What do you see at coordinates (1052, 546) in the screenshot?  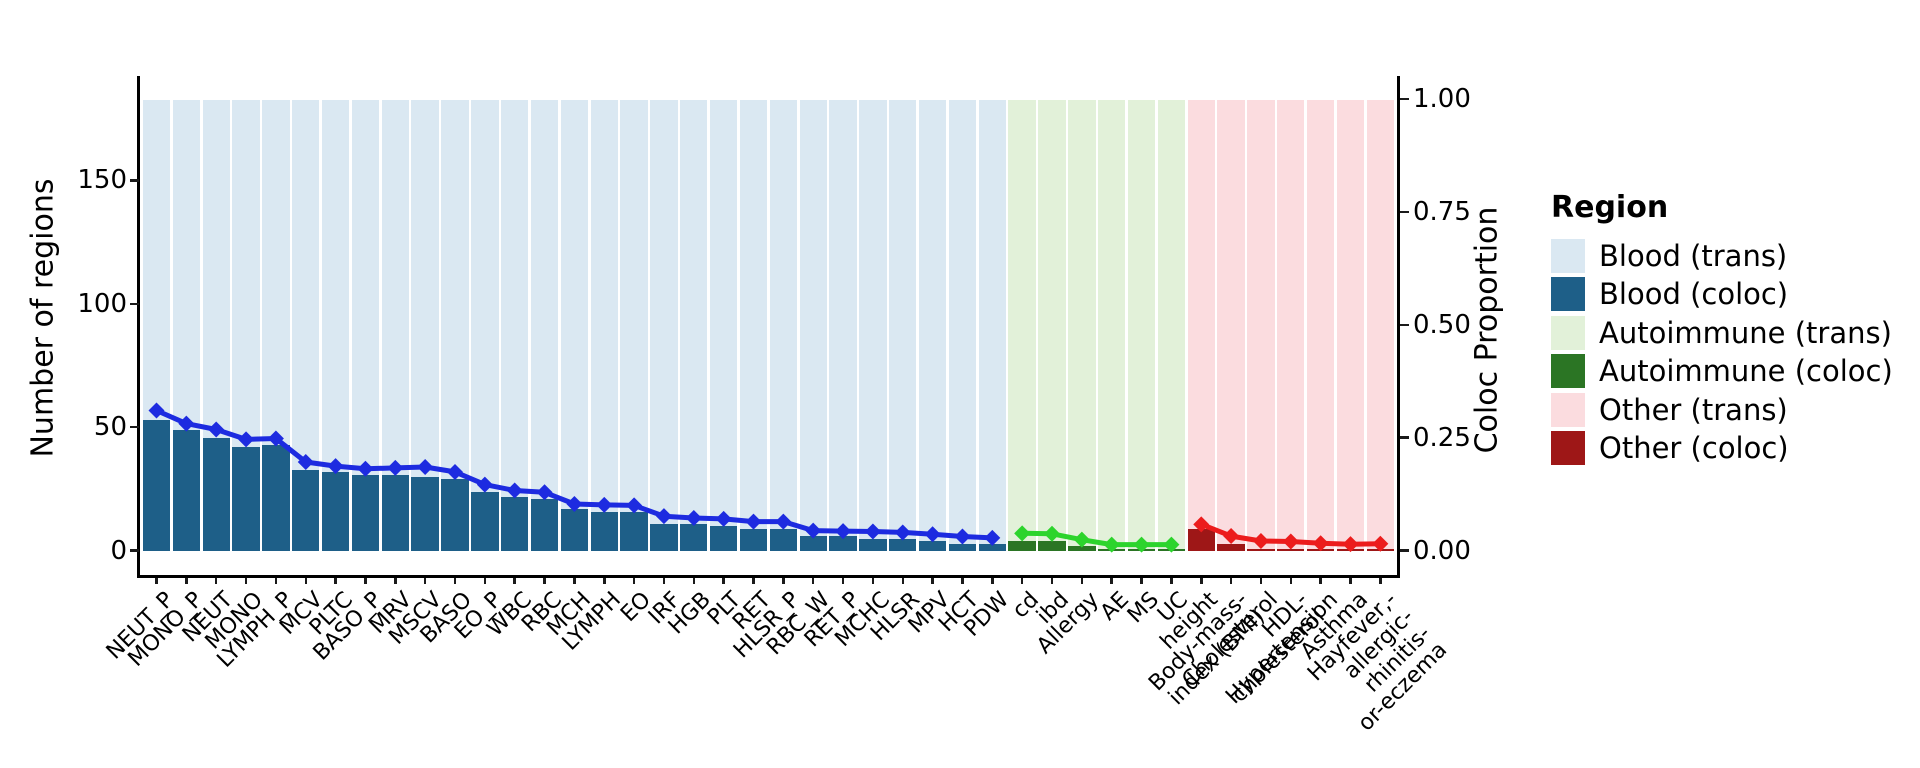 I see `coloc-bar-ibd` at bounding box center [1052, 546].